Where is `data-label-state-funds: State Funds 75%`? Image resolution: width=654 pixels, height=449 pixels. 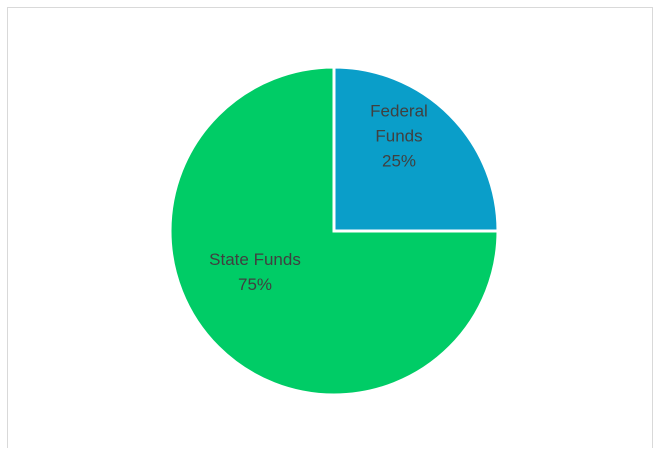 data-label-state-funds: State Funds 75% is located at coordinates (255, 272).